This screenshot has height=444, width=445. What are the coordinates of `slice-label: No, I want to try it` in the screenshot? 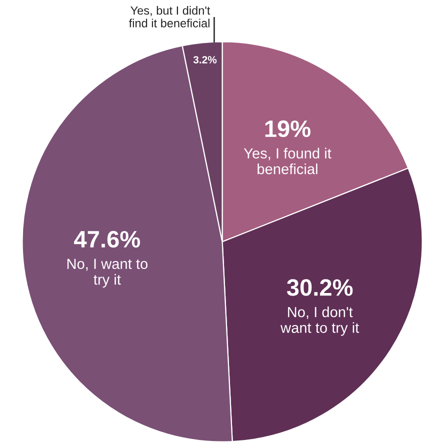 It's located at (107, 273).